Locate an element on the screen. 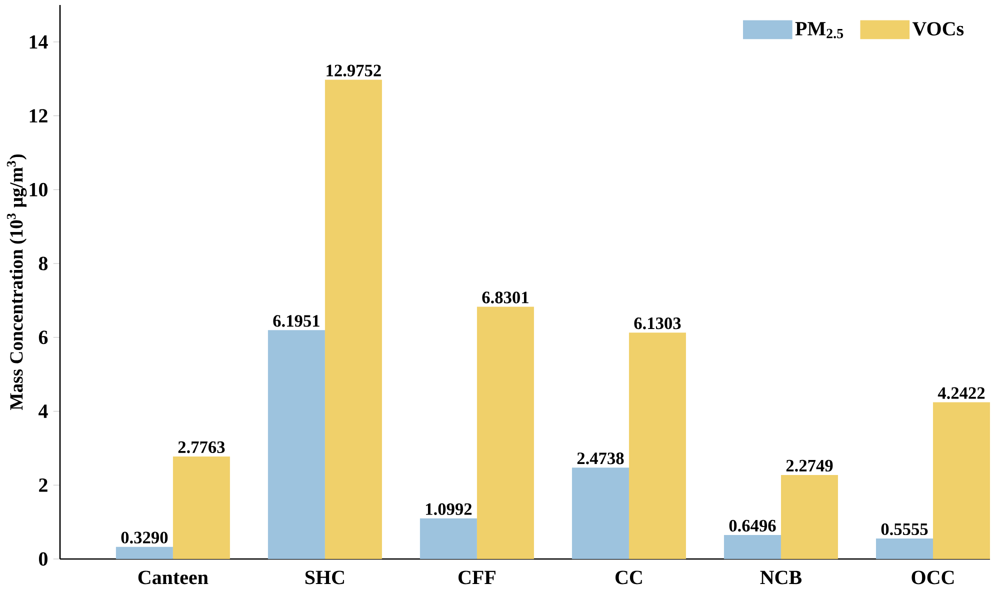 This screenshot has height=596, width=1000. x-tick-label: Canteen is located at coordinates (173, 577).